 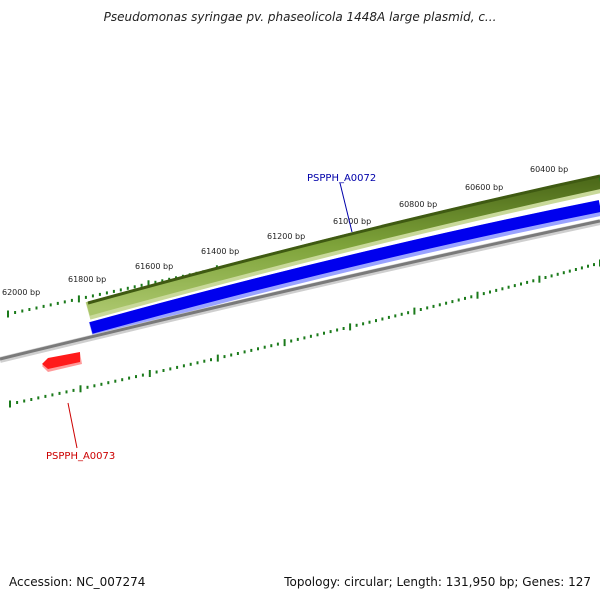 What do you see at coordinates (154, 266) in the screenshot?
I see `tick-label: 61600 bp` at bounding box center [154, 266].